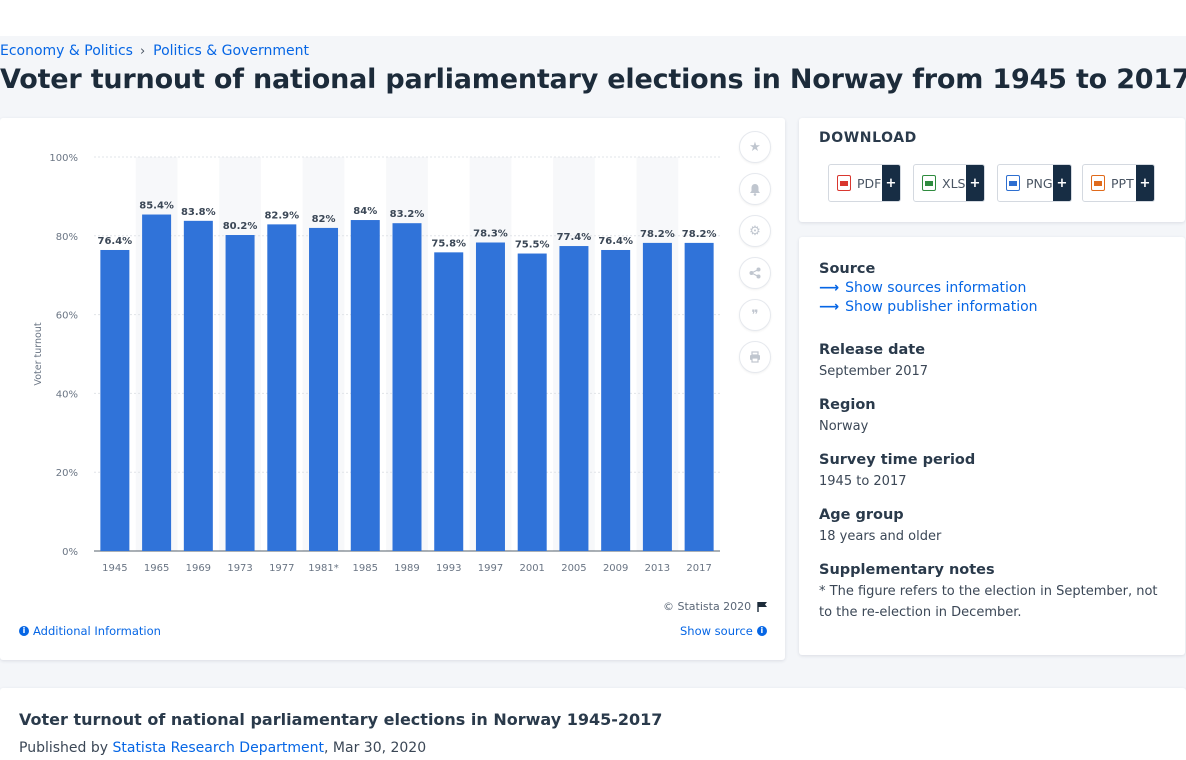  I want to click on published-date: , Mar 30, 2020, so click(375, 748).